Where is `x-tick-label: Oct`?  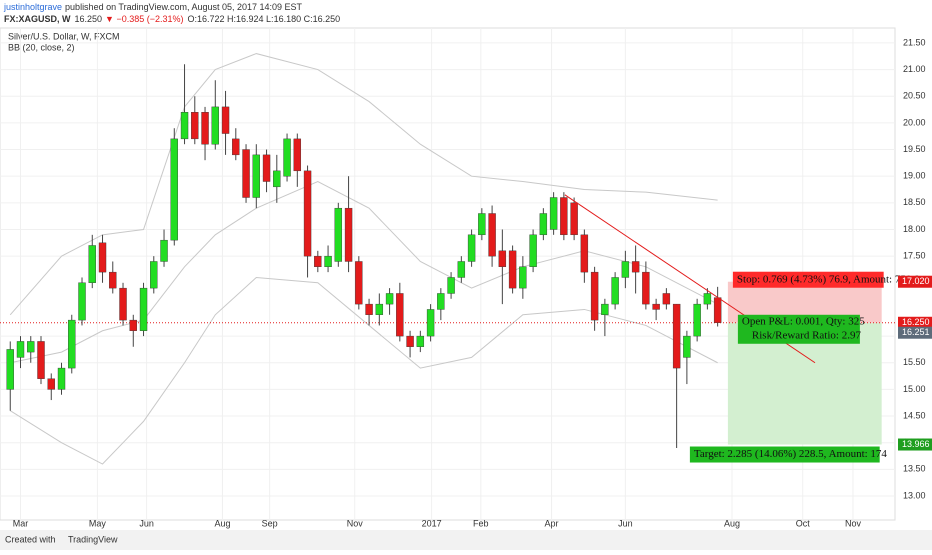
x-tick-label: Oct is located at coordinates (803, 523).